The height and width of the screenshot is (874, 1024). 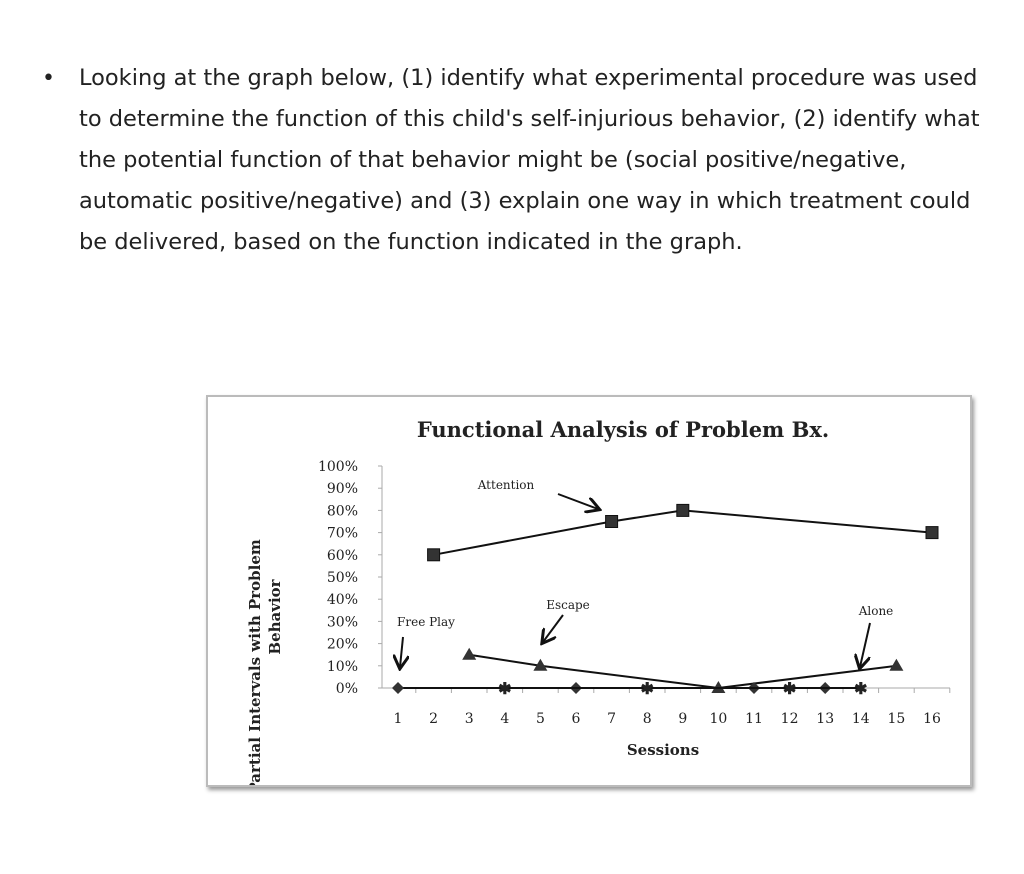 What do you see at coordinates (426, 622) in the screenshot?
I see `annotation-free-play: Free Play` at bounding box center [426, 622].